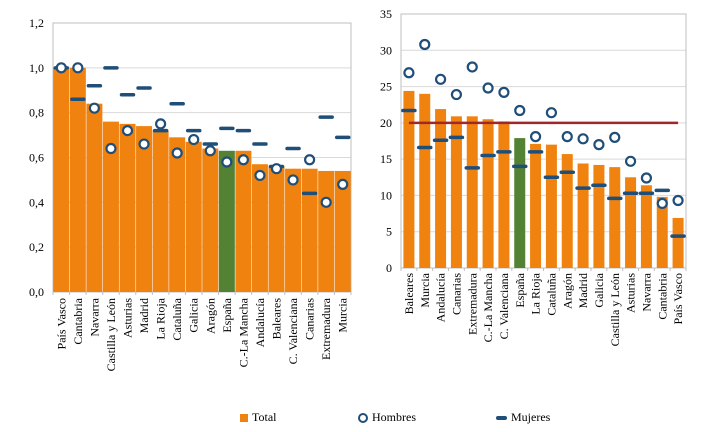  I want to click on y-tick-label: 5, so click(389, 232).